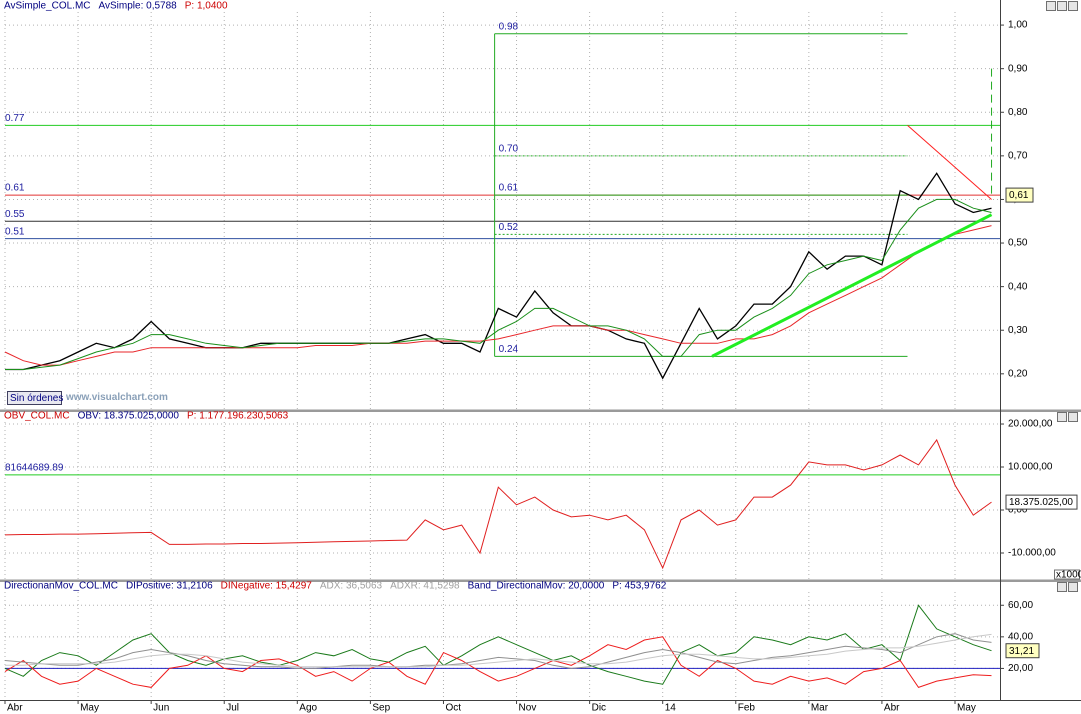  Describe the element at coordinates (1051, 6) in the screenshot. I see `minimize-button` at that location.